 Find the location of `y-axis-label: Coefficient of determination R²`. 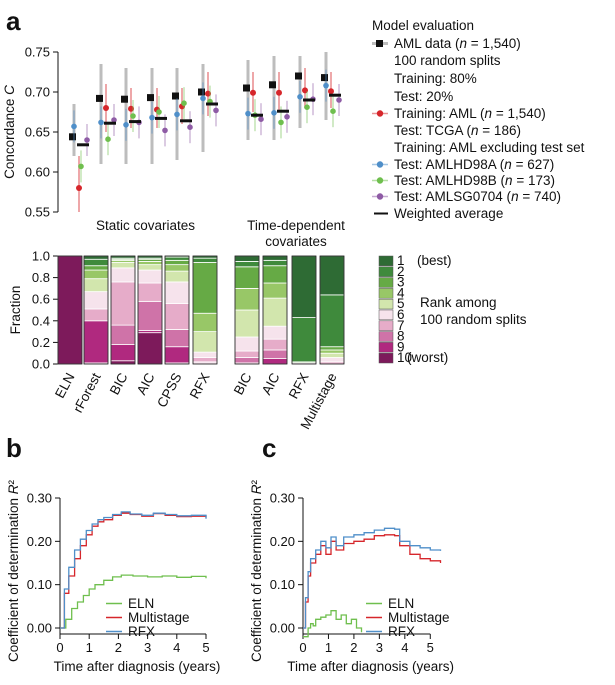

y-axis-label: Coefficient of determination R² is located at coordinates (13, 570).